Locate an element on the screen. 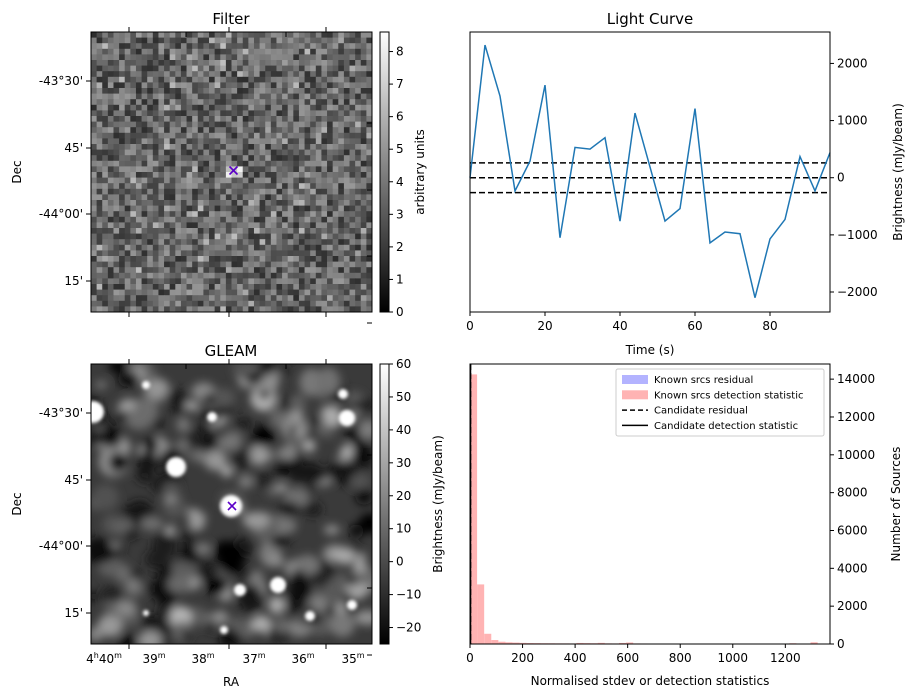 Image resolution: width=915 pixels, height=699 pixels. lightcurve-ytick-label: −1000 is located at coordinates (857, 235).